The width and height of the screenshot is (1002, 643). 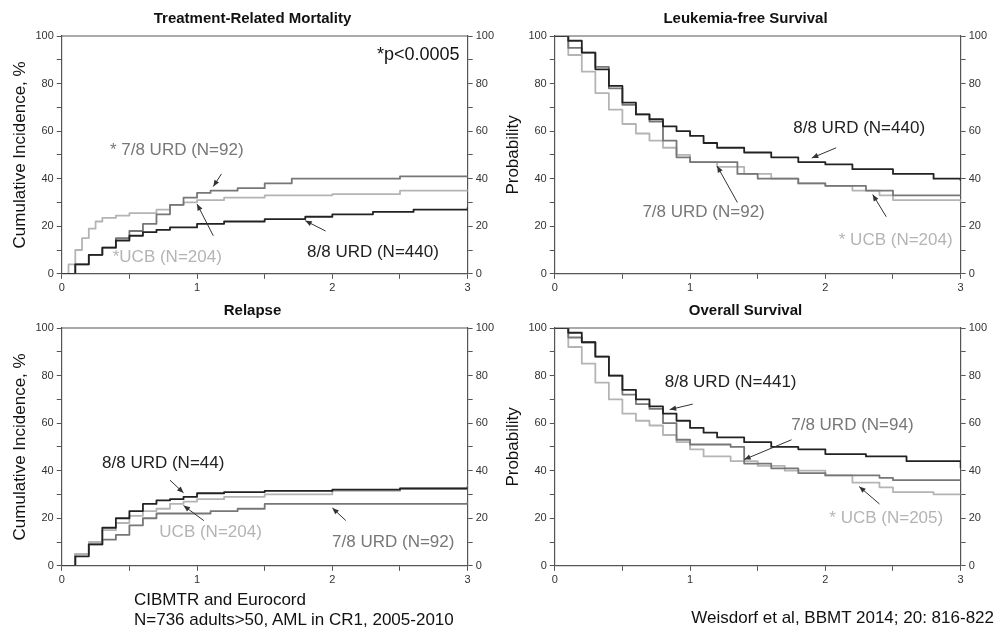 What do you see at coordinates (210, 532) in the screenshot?
I see `series-label: UCB (N=204)` at bounding box center [210, 532].